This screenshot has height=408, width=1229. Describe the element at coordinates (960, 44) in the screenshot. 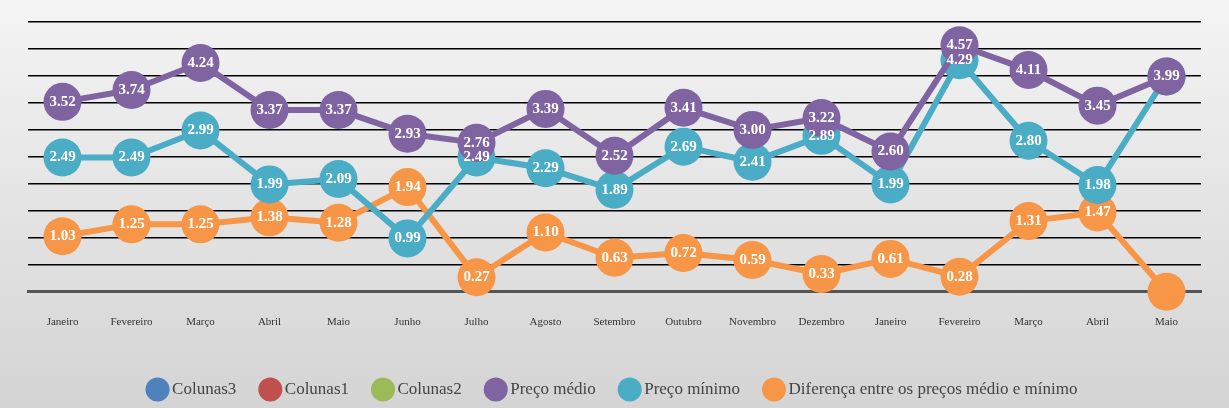

I see `data-label: 4.57` at that location.